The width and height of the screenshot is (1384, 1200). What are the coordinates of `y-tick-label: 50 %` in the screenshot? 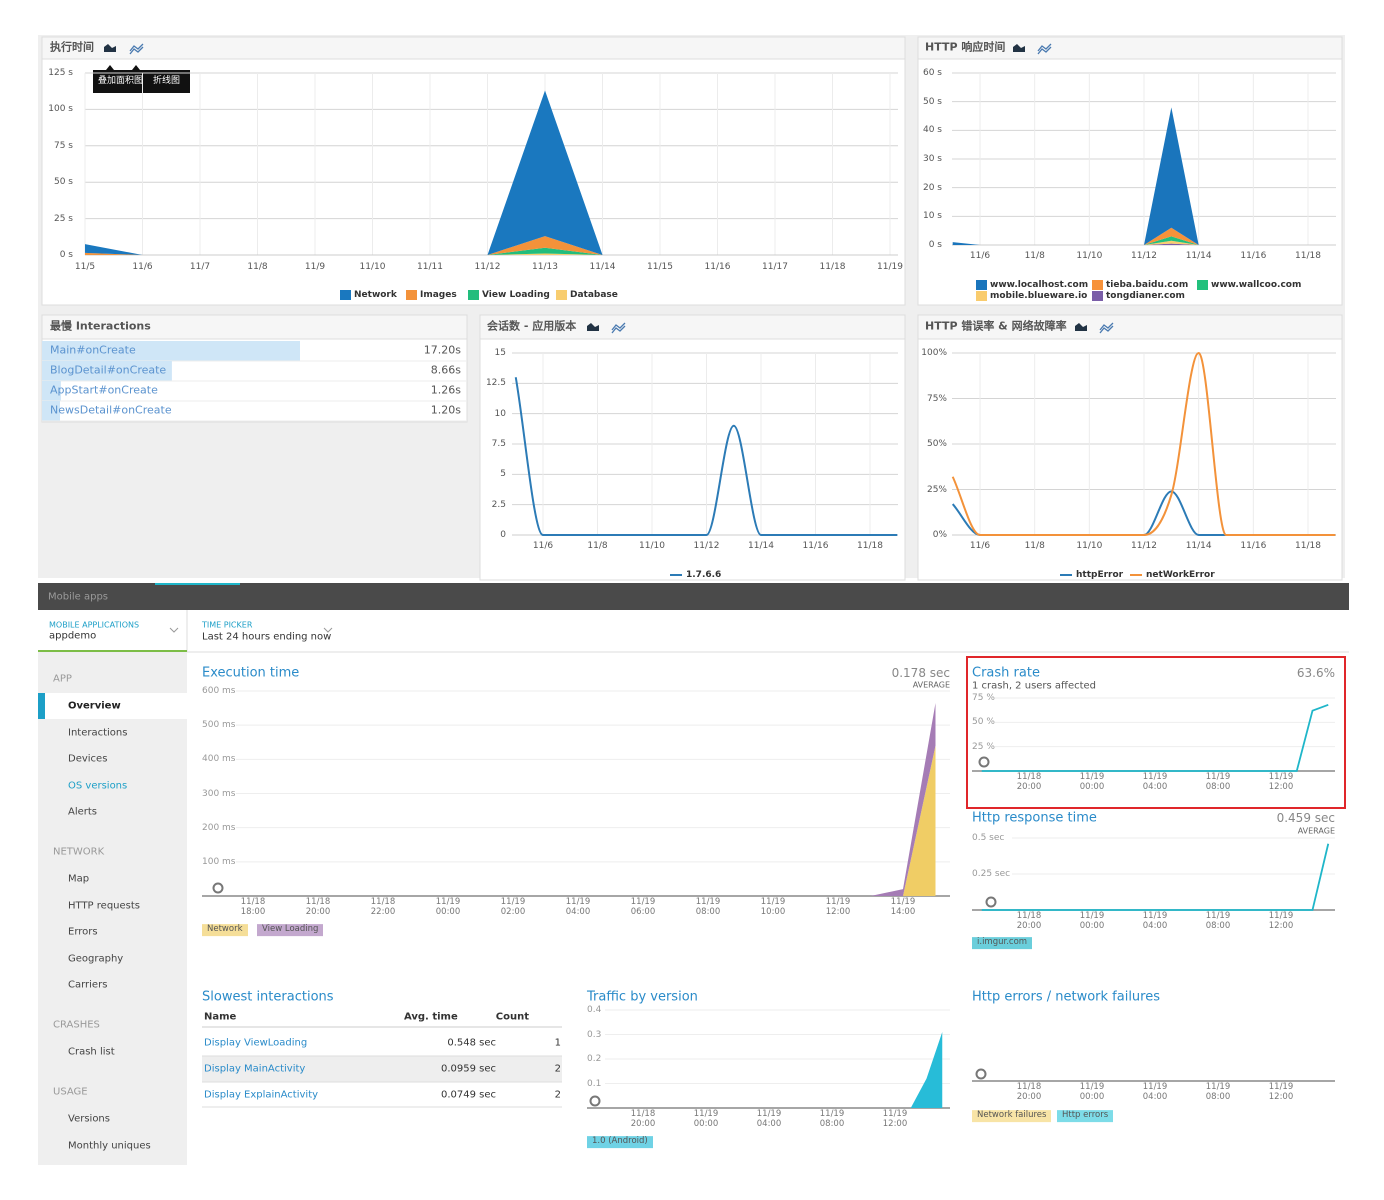 It's located at (983, 722).